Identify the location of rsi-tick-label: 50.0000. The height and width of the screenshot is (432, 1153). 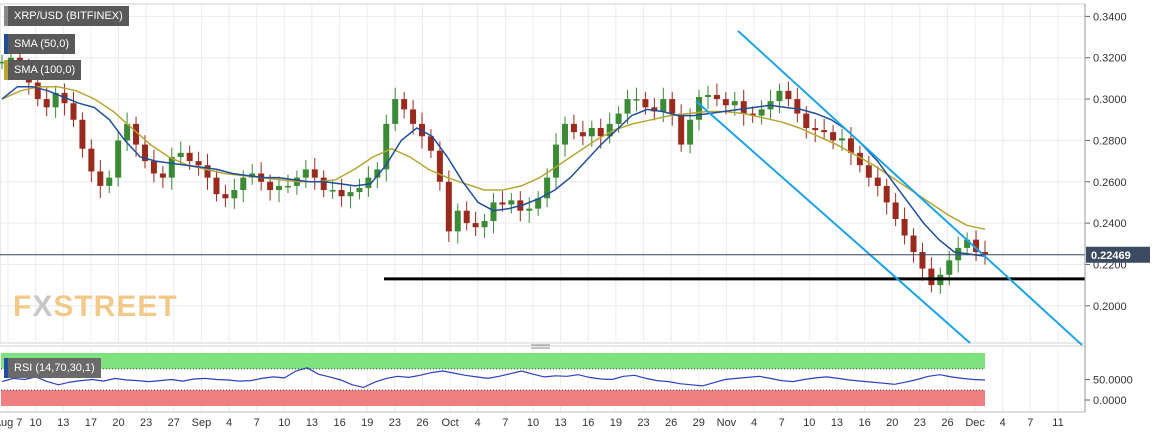
(1113, 381).